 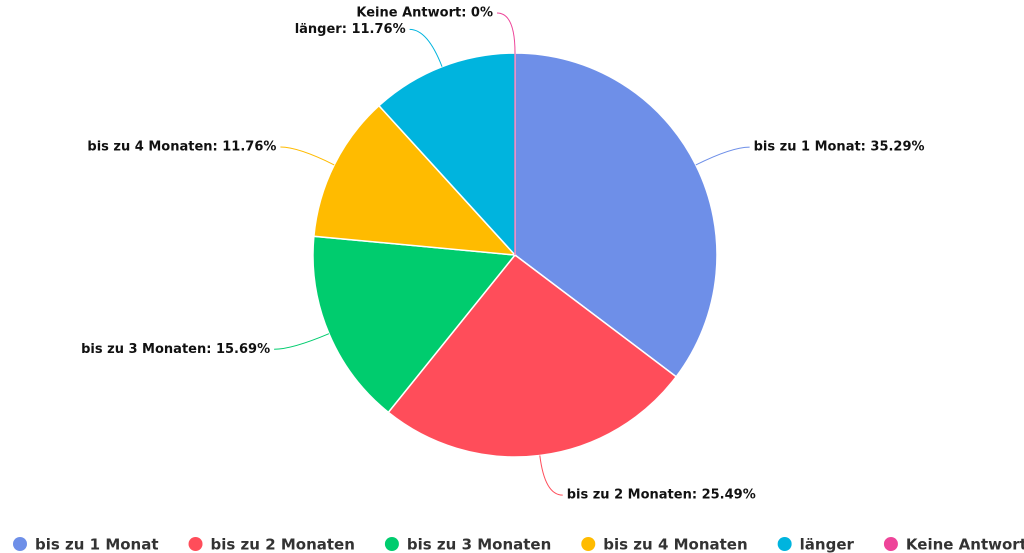 What do you see at coordinates (675, 544) in the screenshot?
I see `legend-label: bis zu 4 Monaten` at bounding box center [675, 544].